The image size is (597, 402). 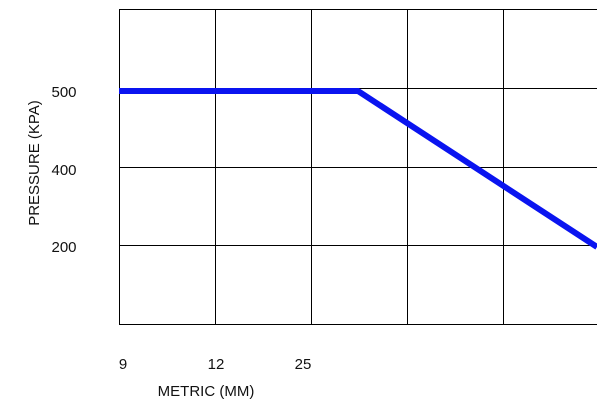 I want to click on x-tick-label: 25, so click(x=303, y=364).